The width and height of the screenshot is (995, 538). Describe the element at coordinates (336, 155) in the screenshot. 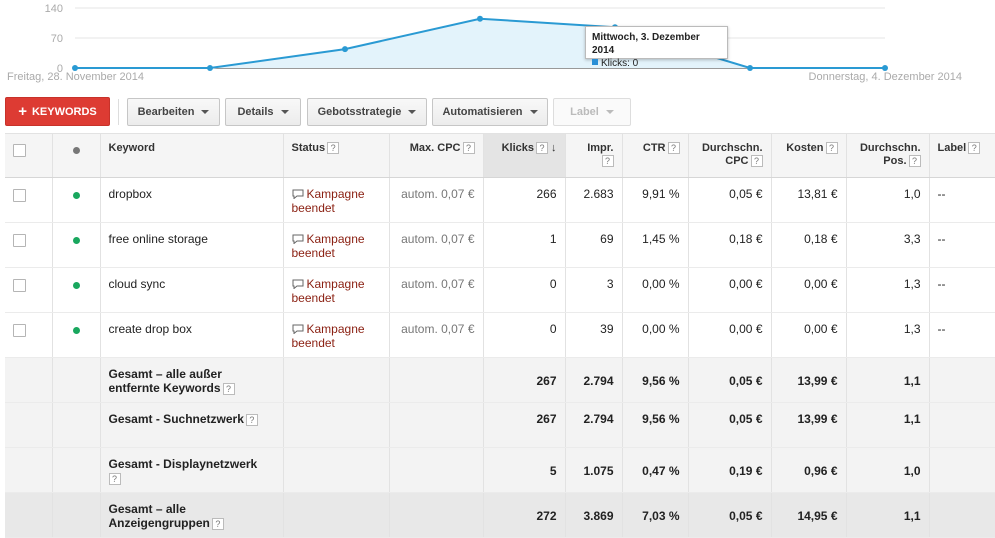

I see `header-status: Status?` at that location.